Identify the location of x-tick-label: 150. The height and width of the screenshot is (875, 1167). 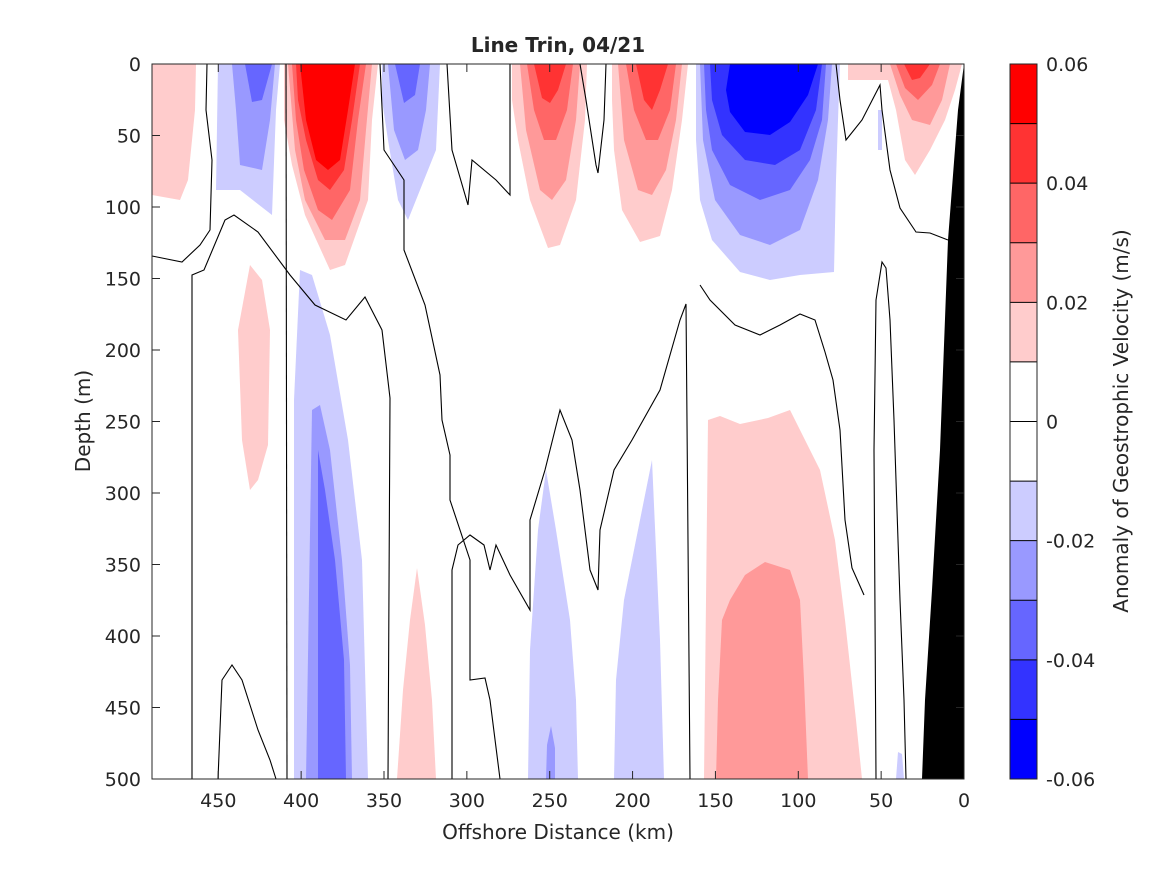
(715, 801).